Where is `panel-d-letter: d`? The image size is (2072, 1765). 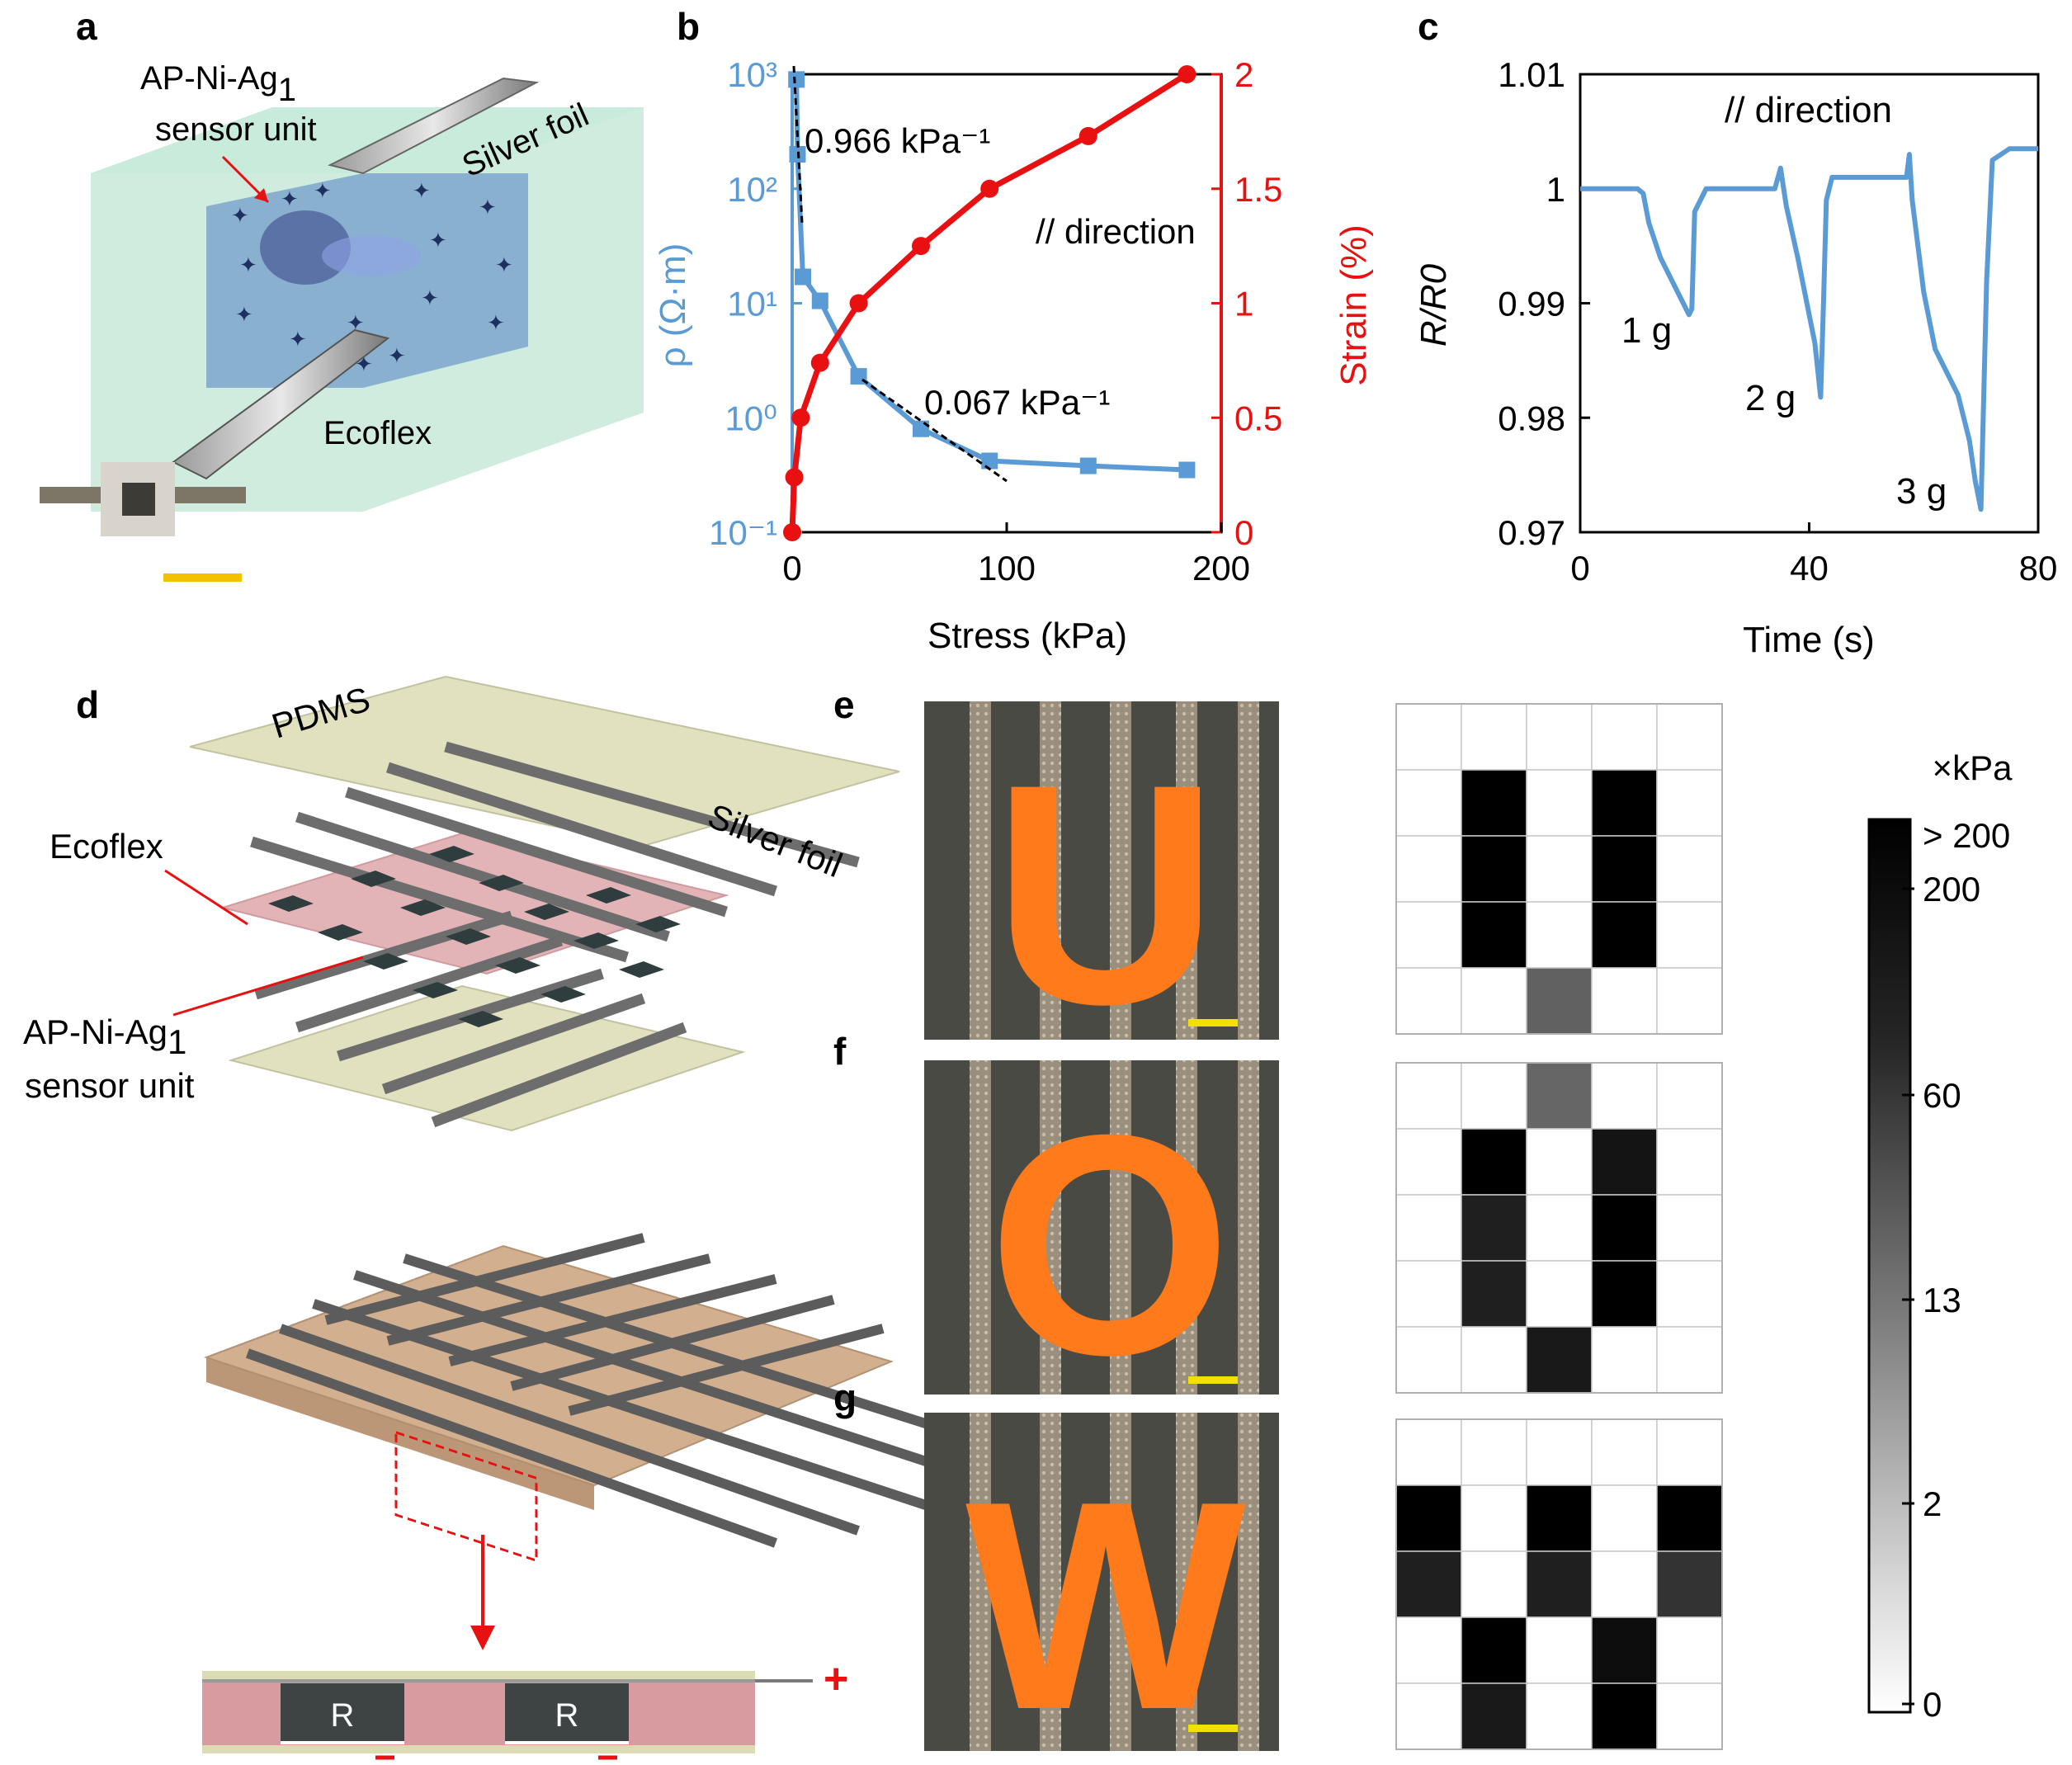
panel-d-letter: d is located at coordinates (87, 704).